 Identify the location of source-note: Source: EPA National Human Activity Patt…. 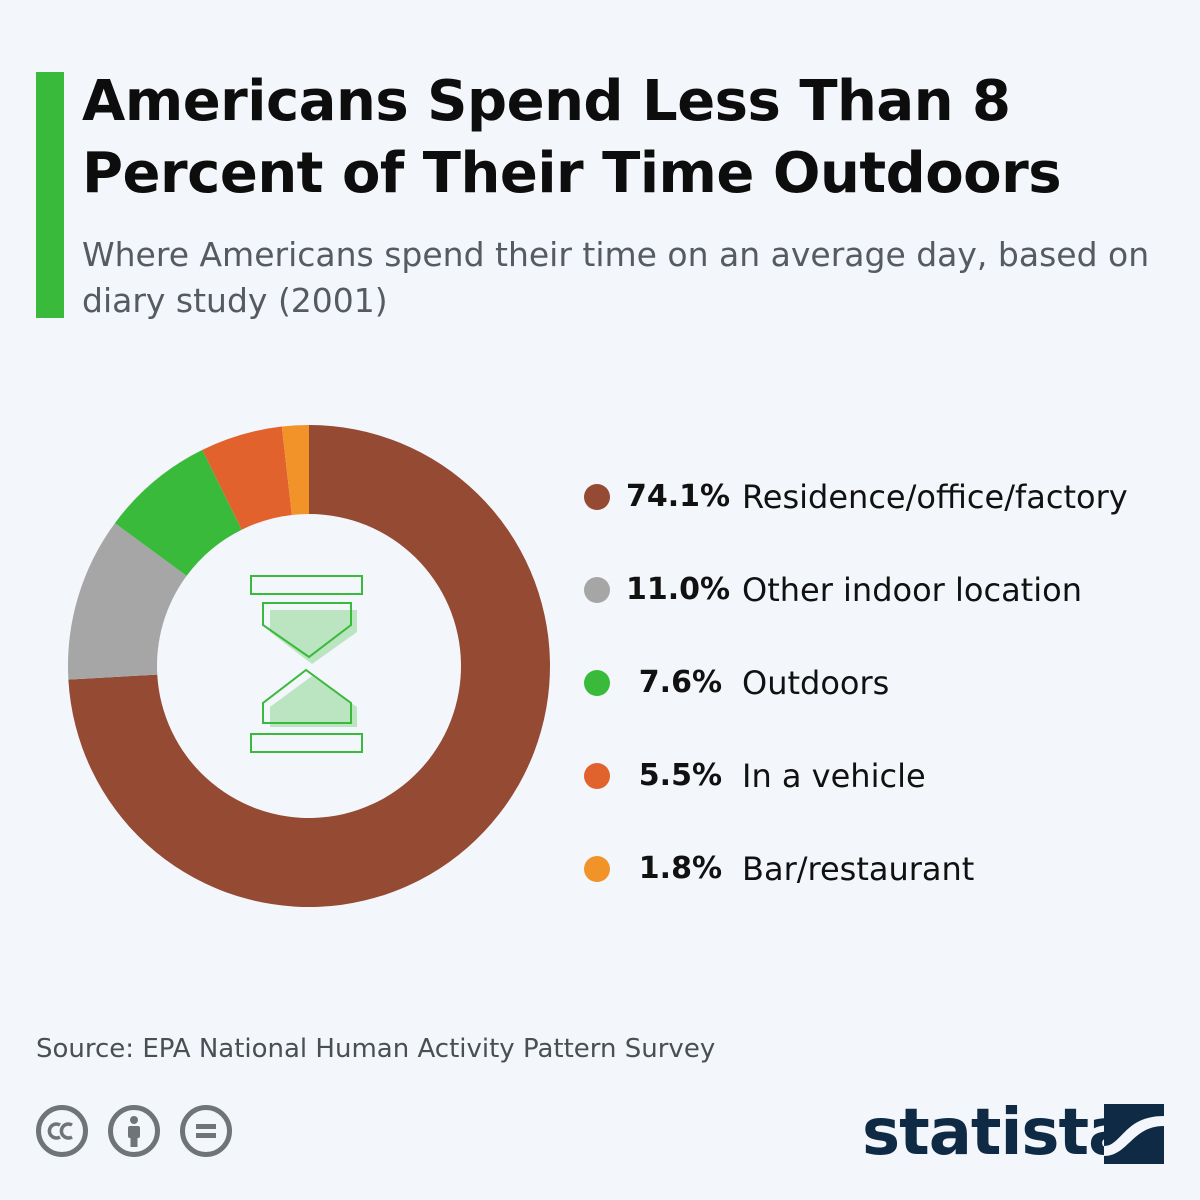
(376, 1049).